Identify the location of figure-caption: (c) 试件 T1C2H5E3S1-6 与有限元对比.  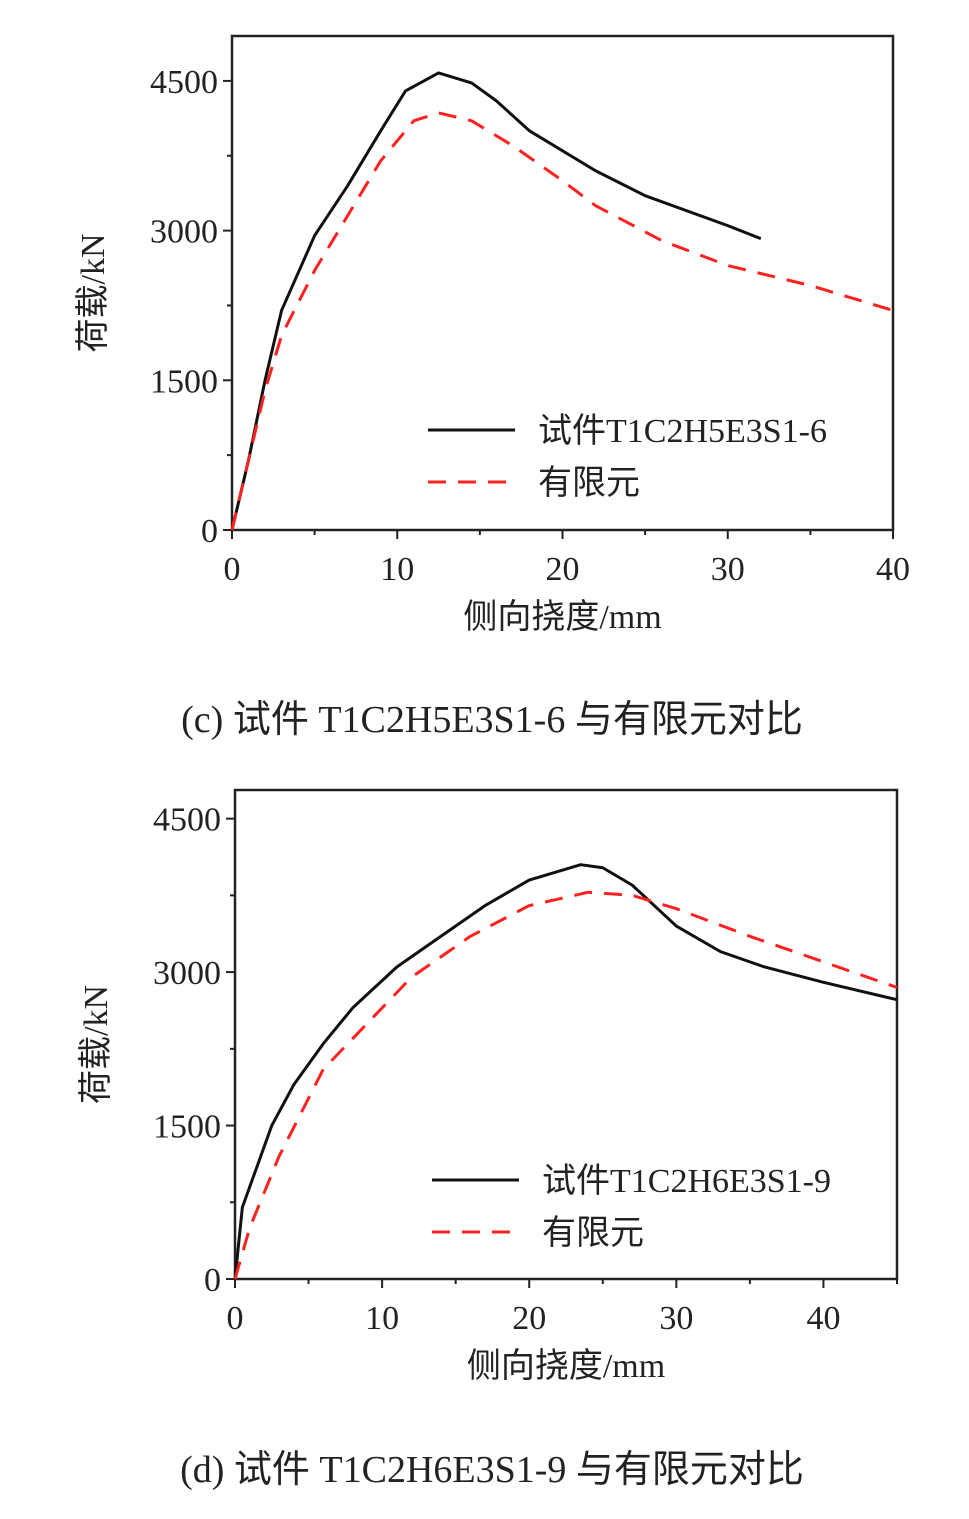
(492, 720).